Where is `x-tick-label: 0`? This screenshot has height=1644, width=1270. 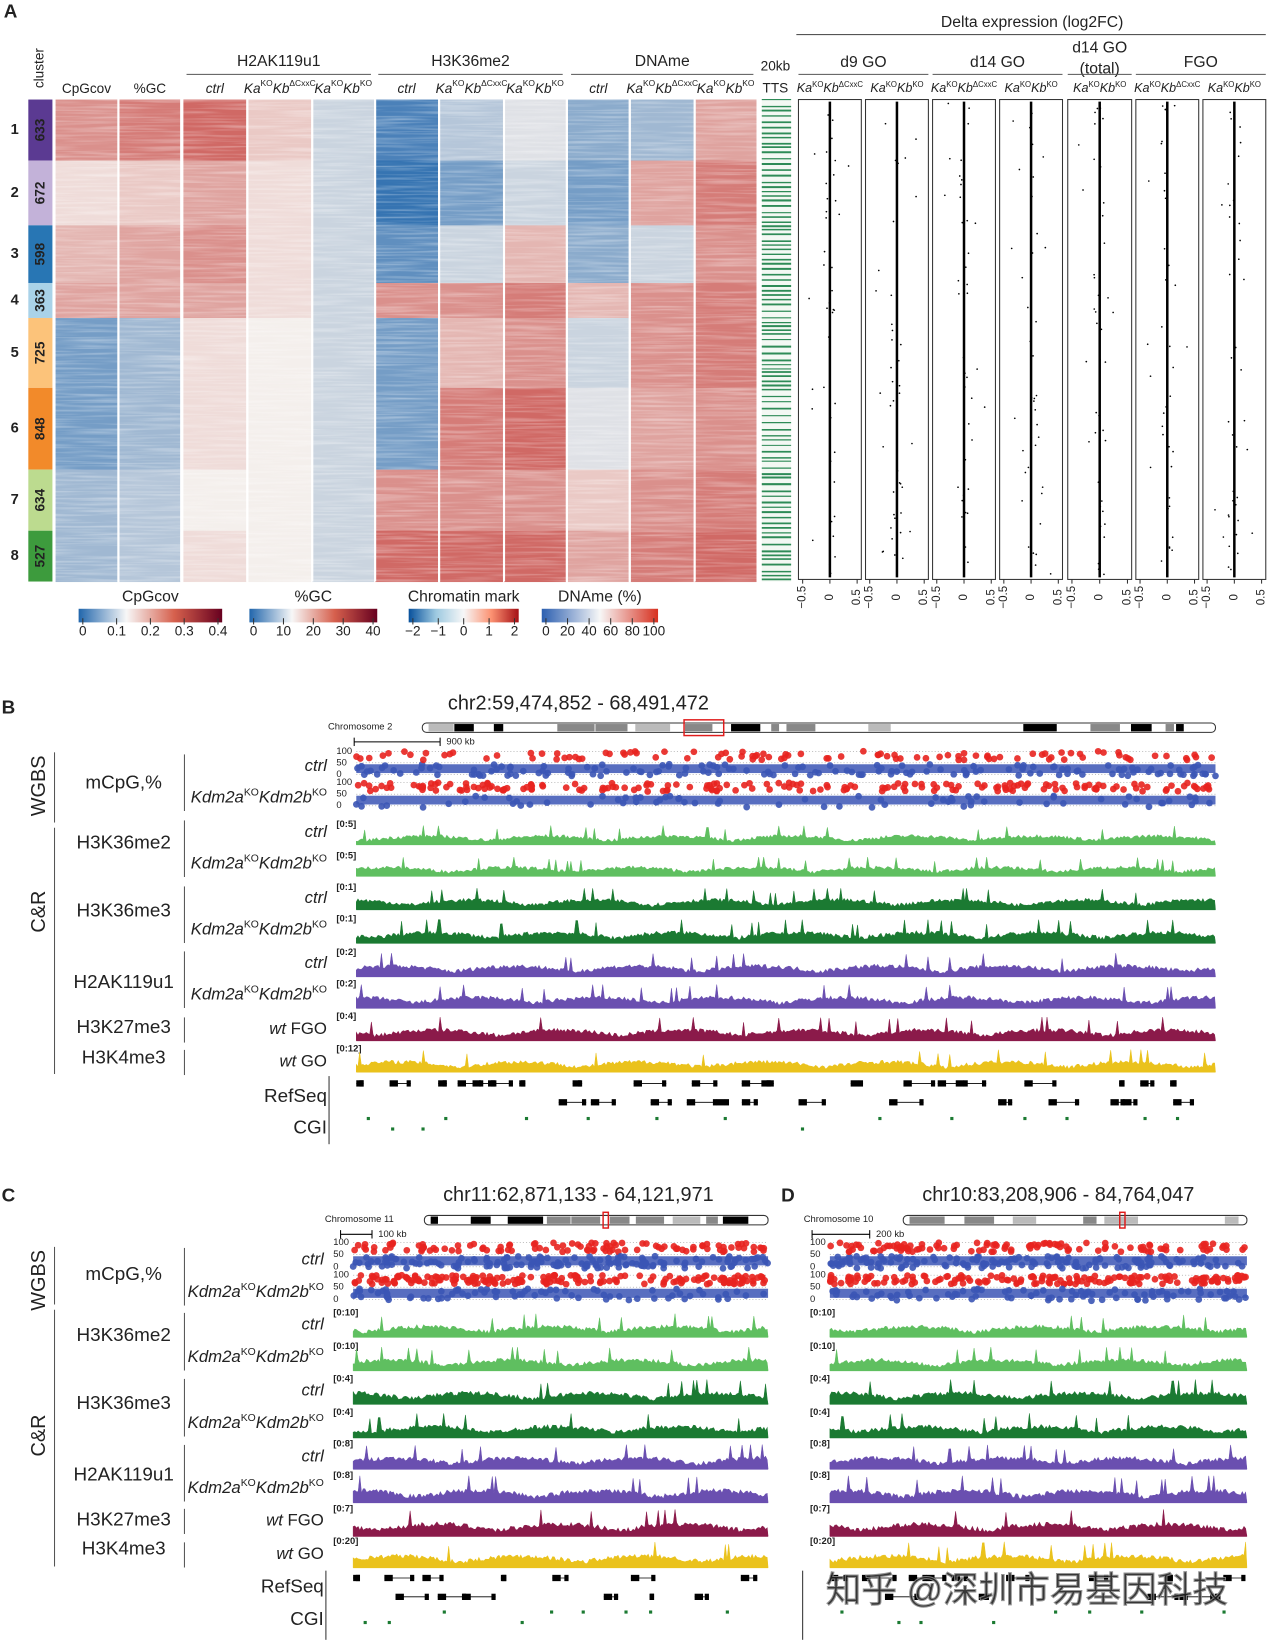 x-tick-label: 0 is located at coordinates (1031, 597).